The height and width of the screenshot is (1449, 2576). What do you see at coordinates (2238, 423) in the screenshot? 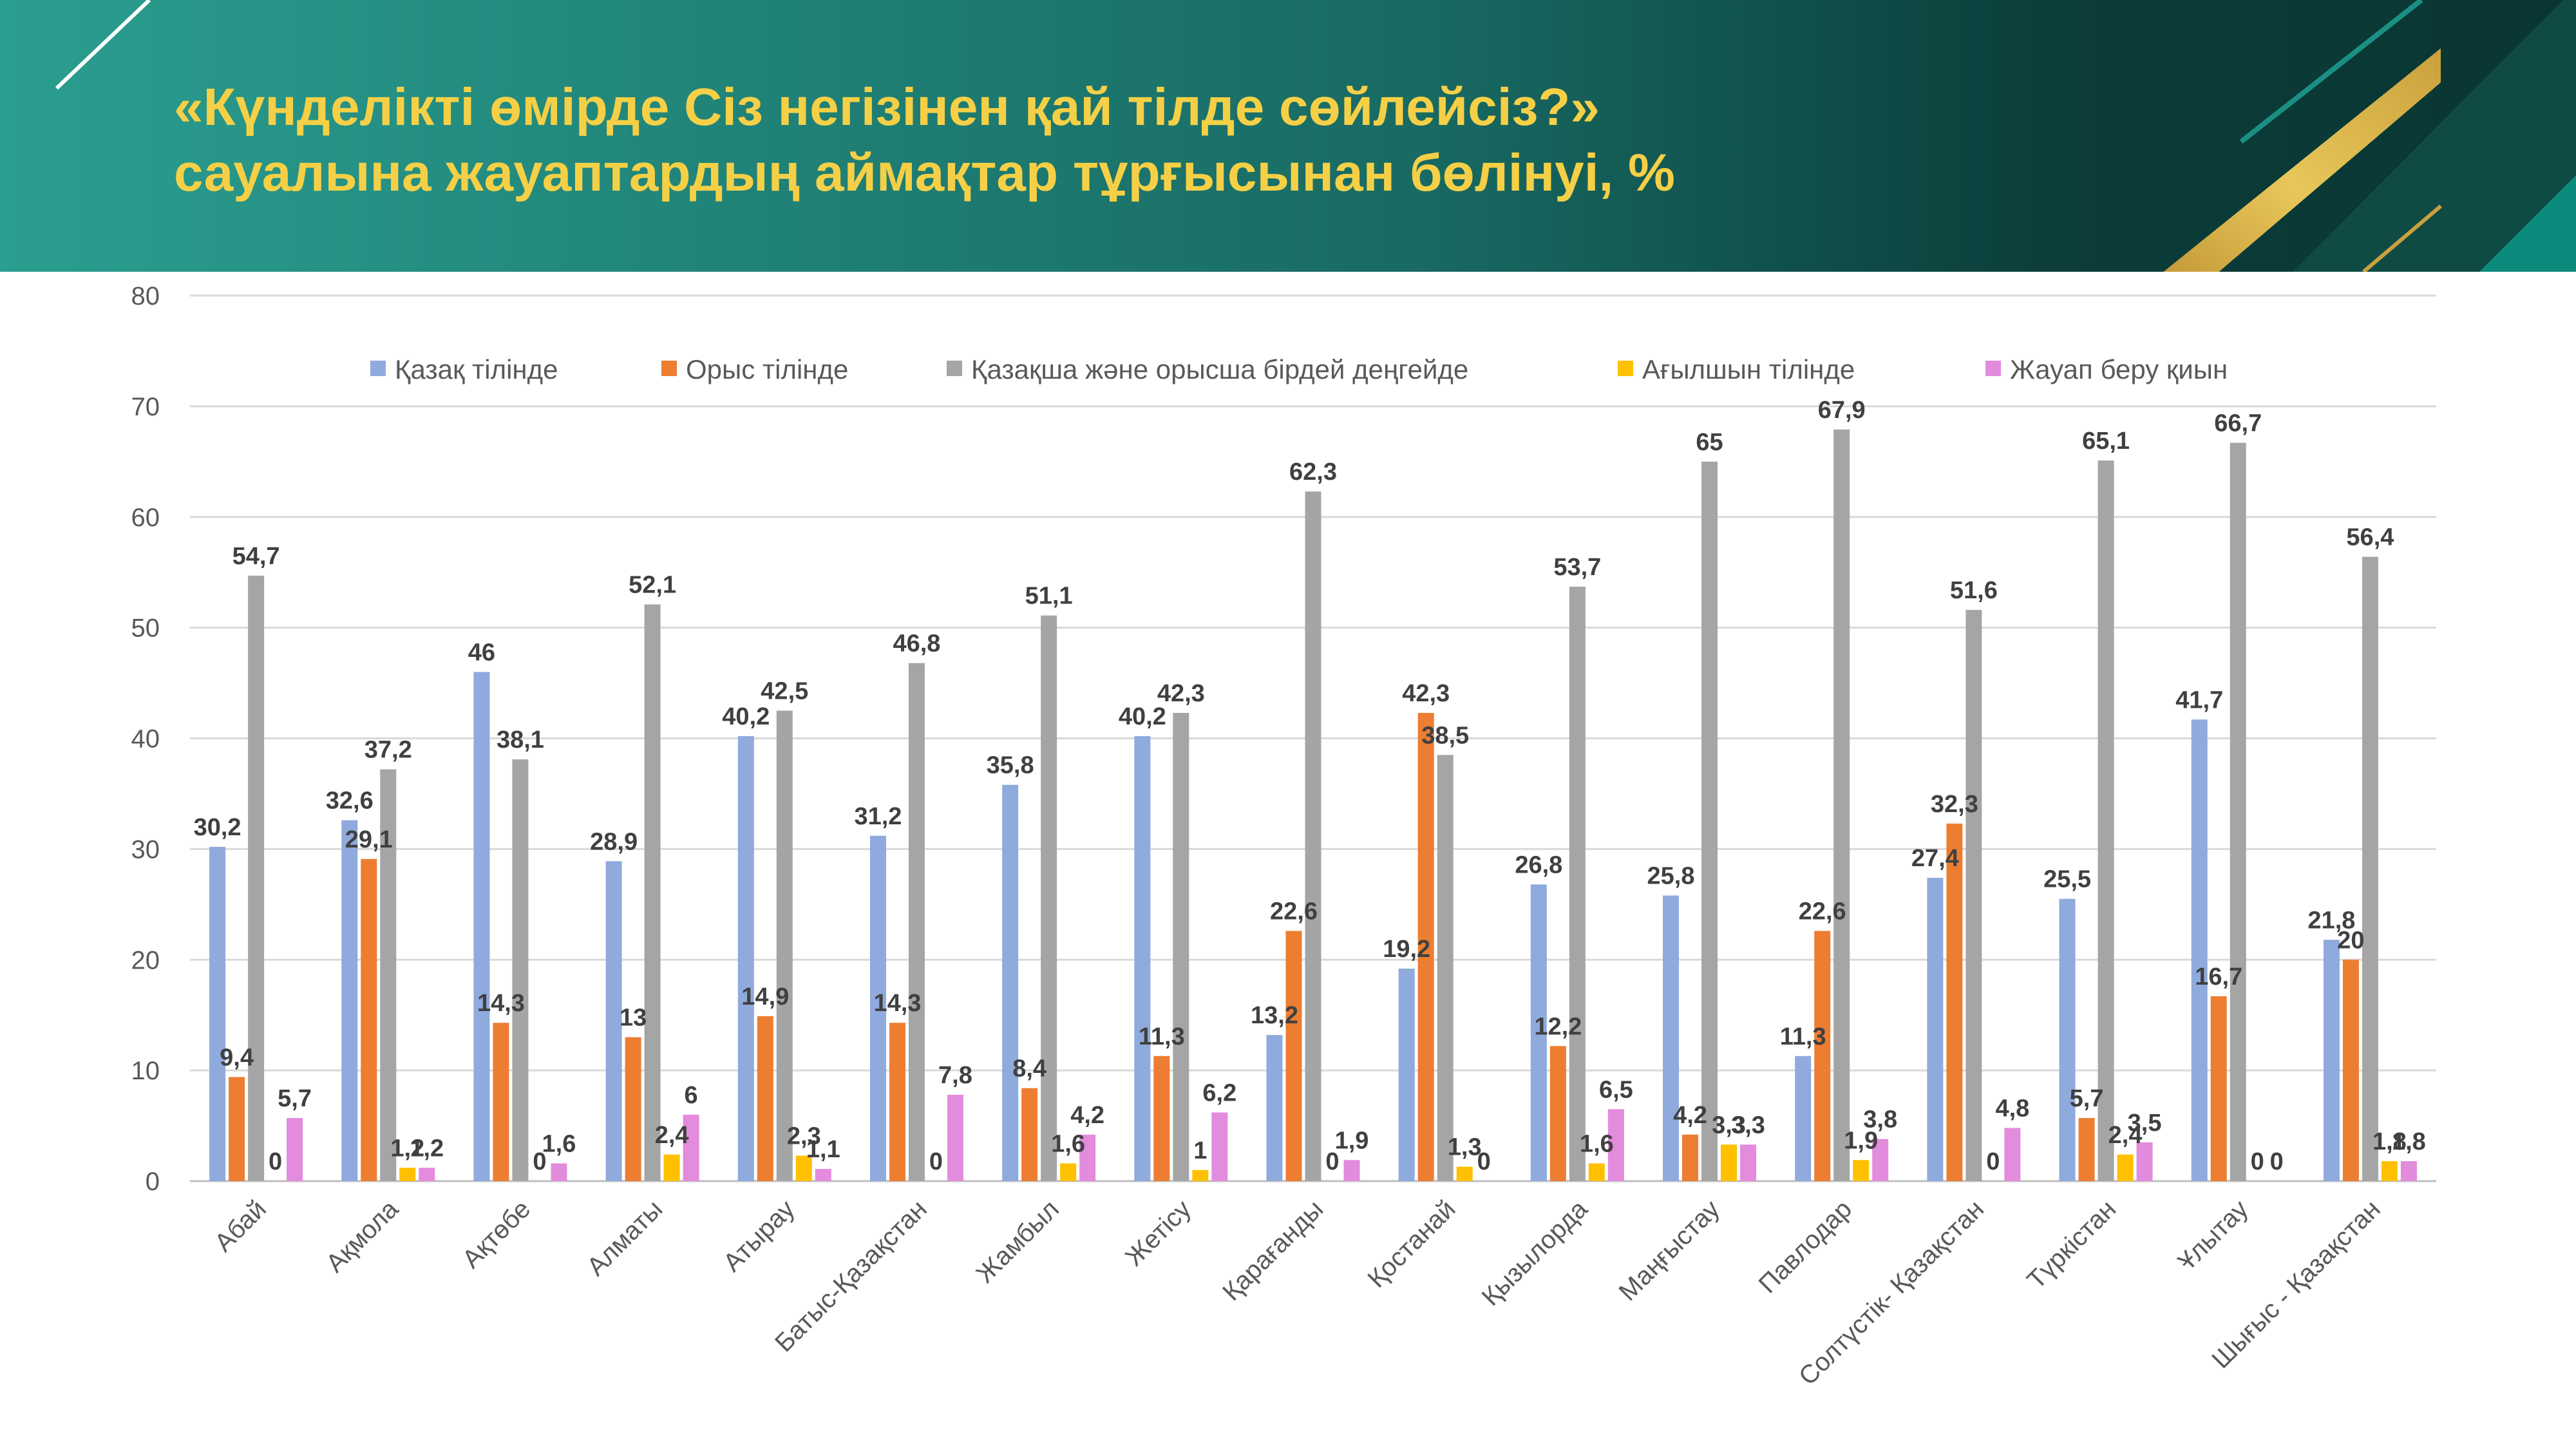
I see `data-label: 66,7` at bounding box center [2238, 423].